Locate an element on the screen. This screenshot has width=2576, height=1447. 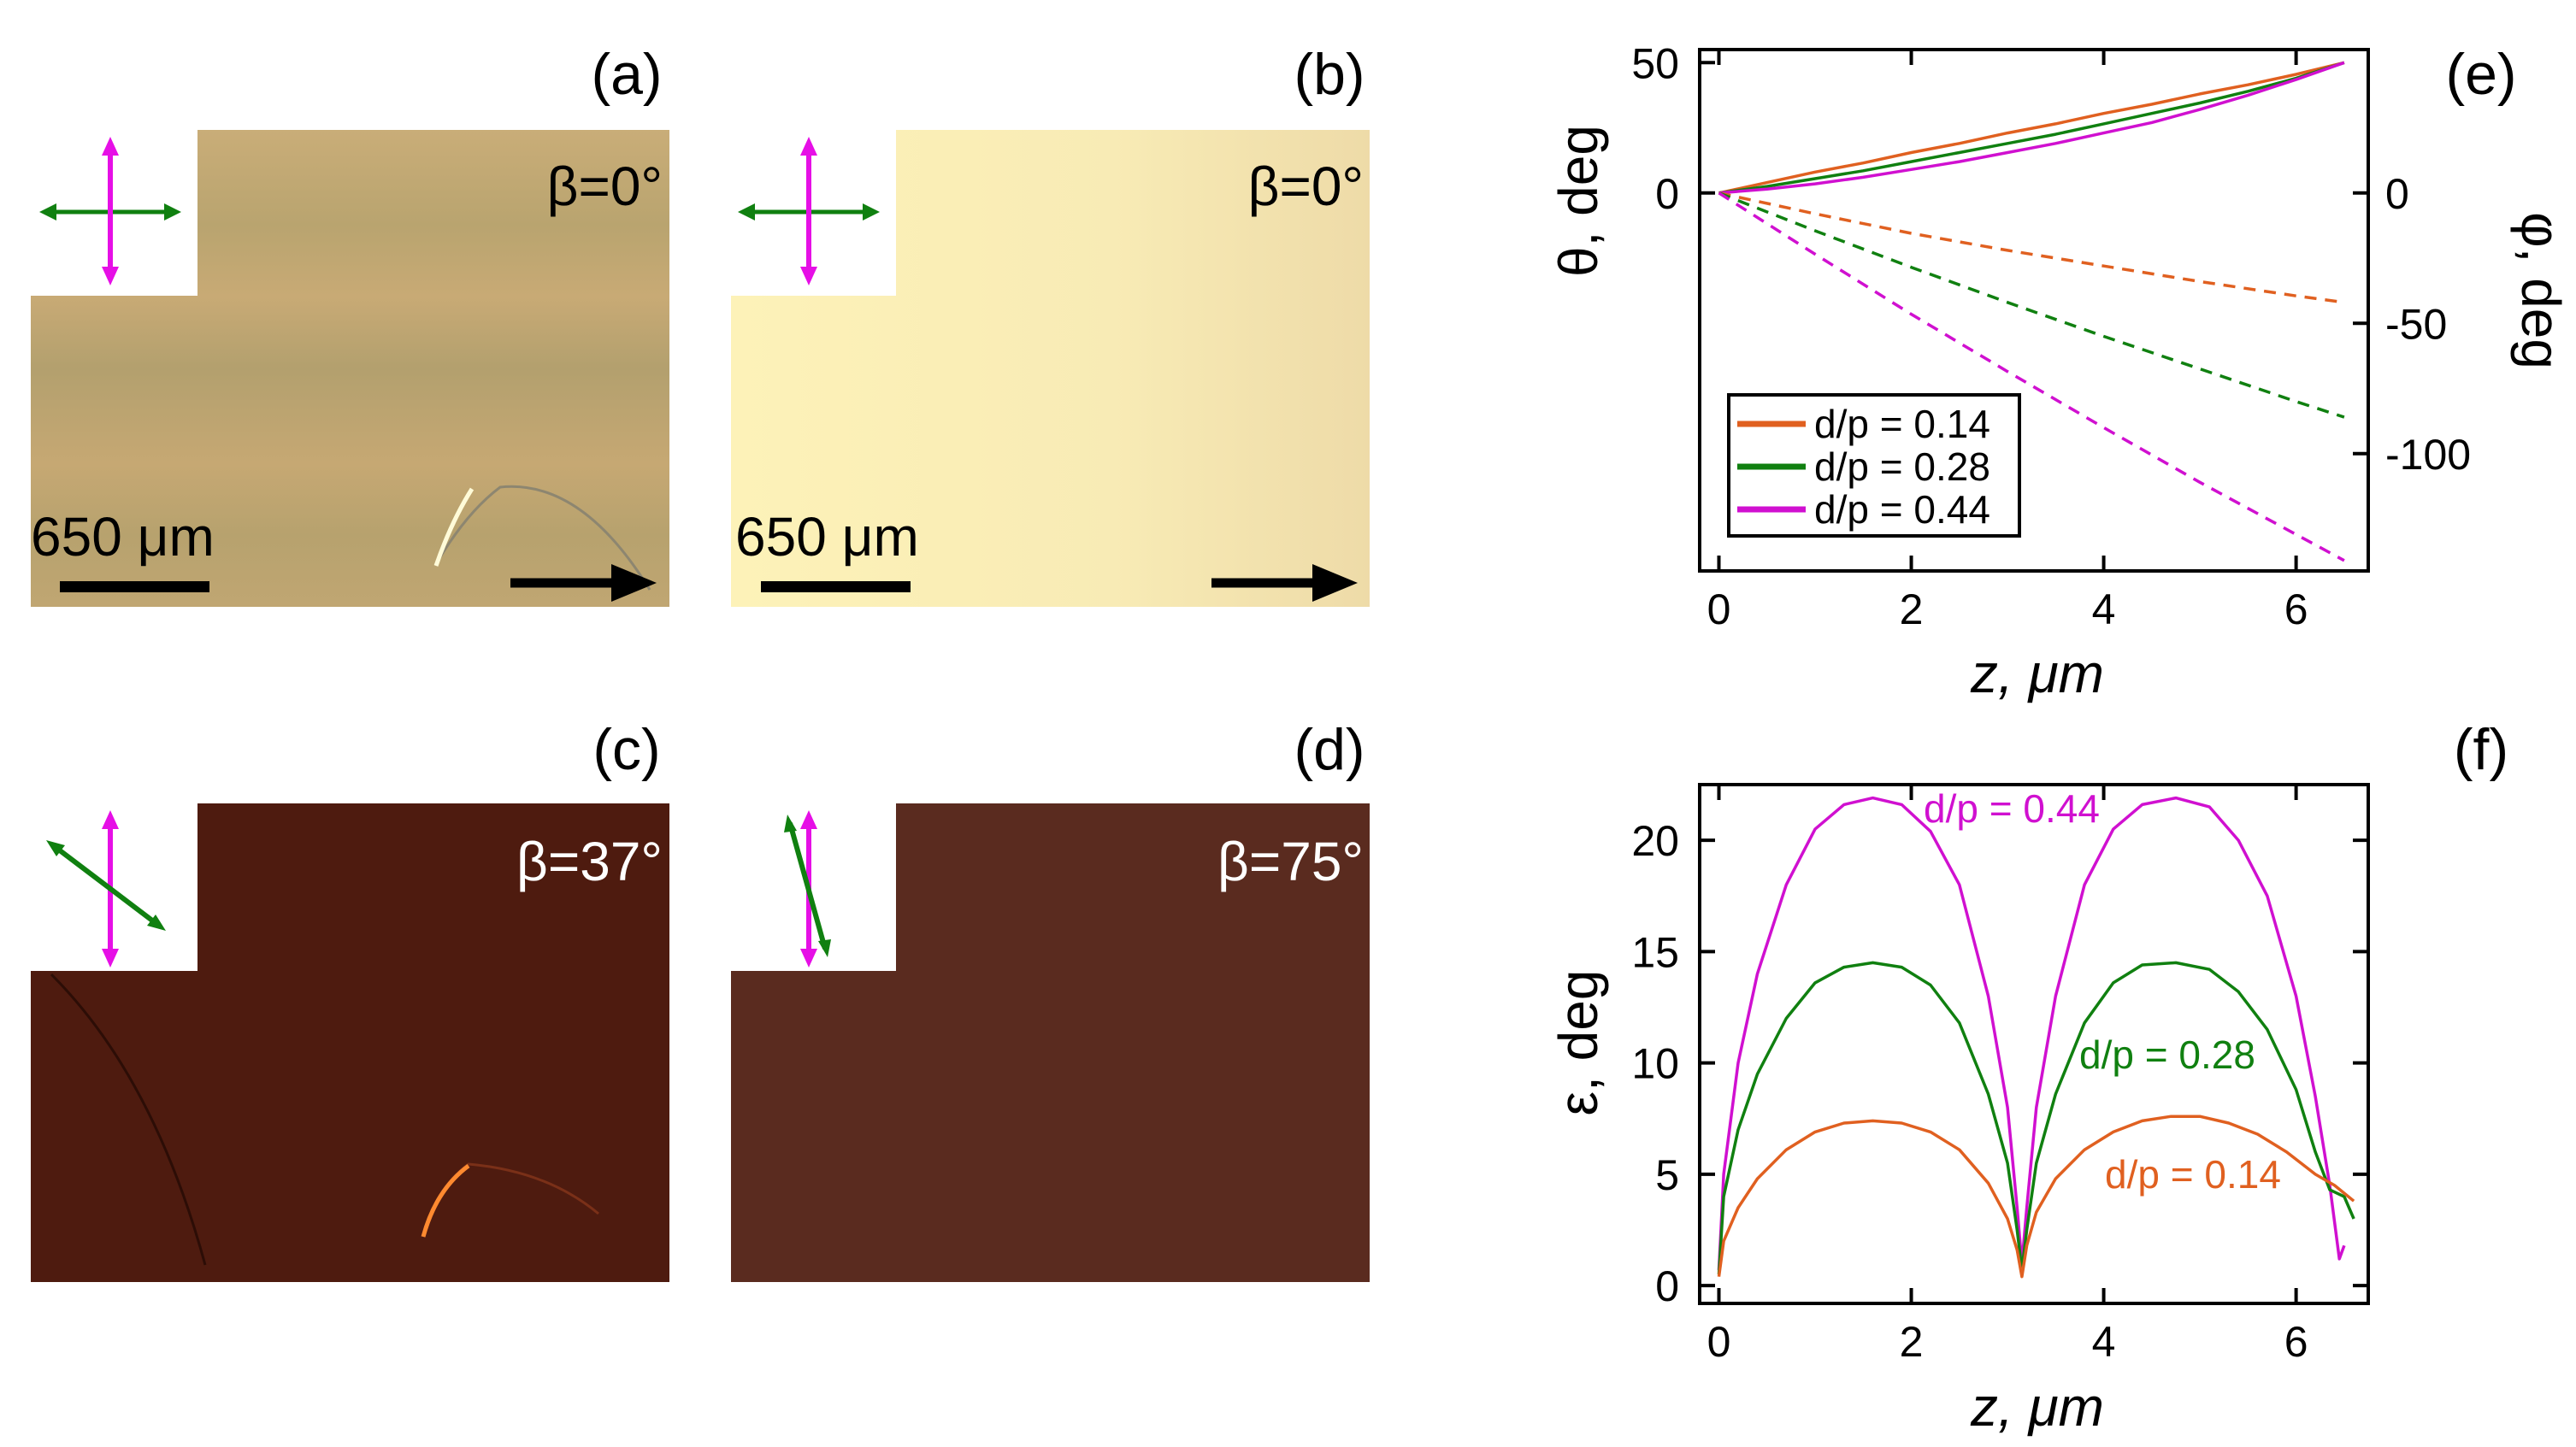
chart-f-ytick-label-4: 20 is located at coordinates (1655, 841).